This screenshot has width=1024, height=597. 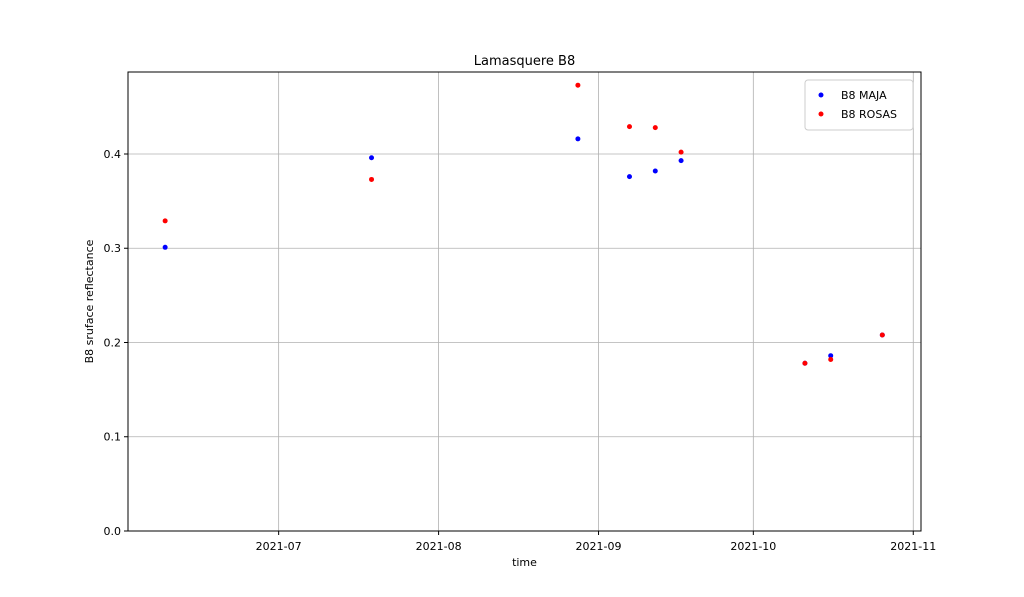 I want to click on x-axis-label: time, so click(x=524, y=562).